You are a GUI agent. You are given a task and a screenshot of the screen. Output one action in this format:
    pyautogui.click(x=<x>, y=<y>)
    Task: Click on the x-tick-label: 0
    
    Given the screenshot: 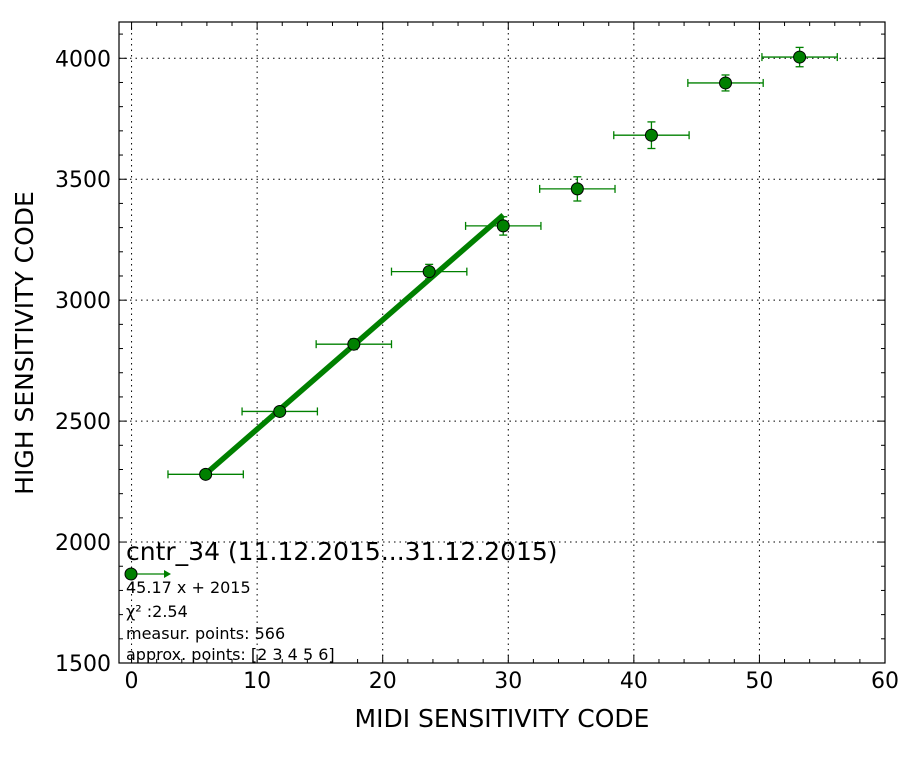 What is the action you would take?
    pyautogui.click(x=132, y=681)
    